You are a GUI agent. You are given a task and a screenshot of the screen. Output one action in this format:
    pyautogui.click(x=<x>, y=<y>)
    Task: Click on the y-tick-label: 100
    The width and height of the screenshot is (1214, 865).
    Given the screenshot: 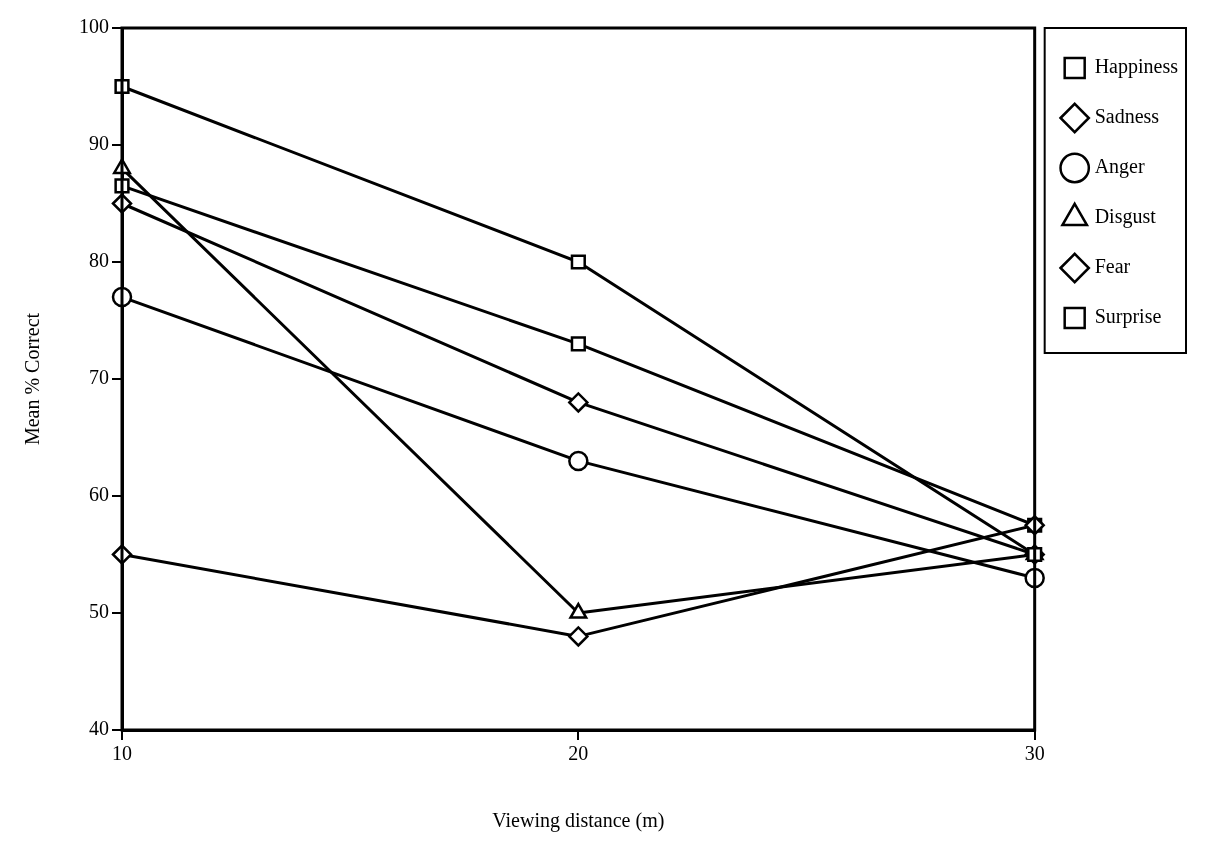 What is the action you would take?
    pyautogui.click(x=94, y=26)
    